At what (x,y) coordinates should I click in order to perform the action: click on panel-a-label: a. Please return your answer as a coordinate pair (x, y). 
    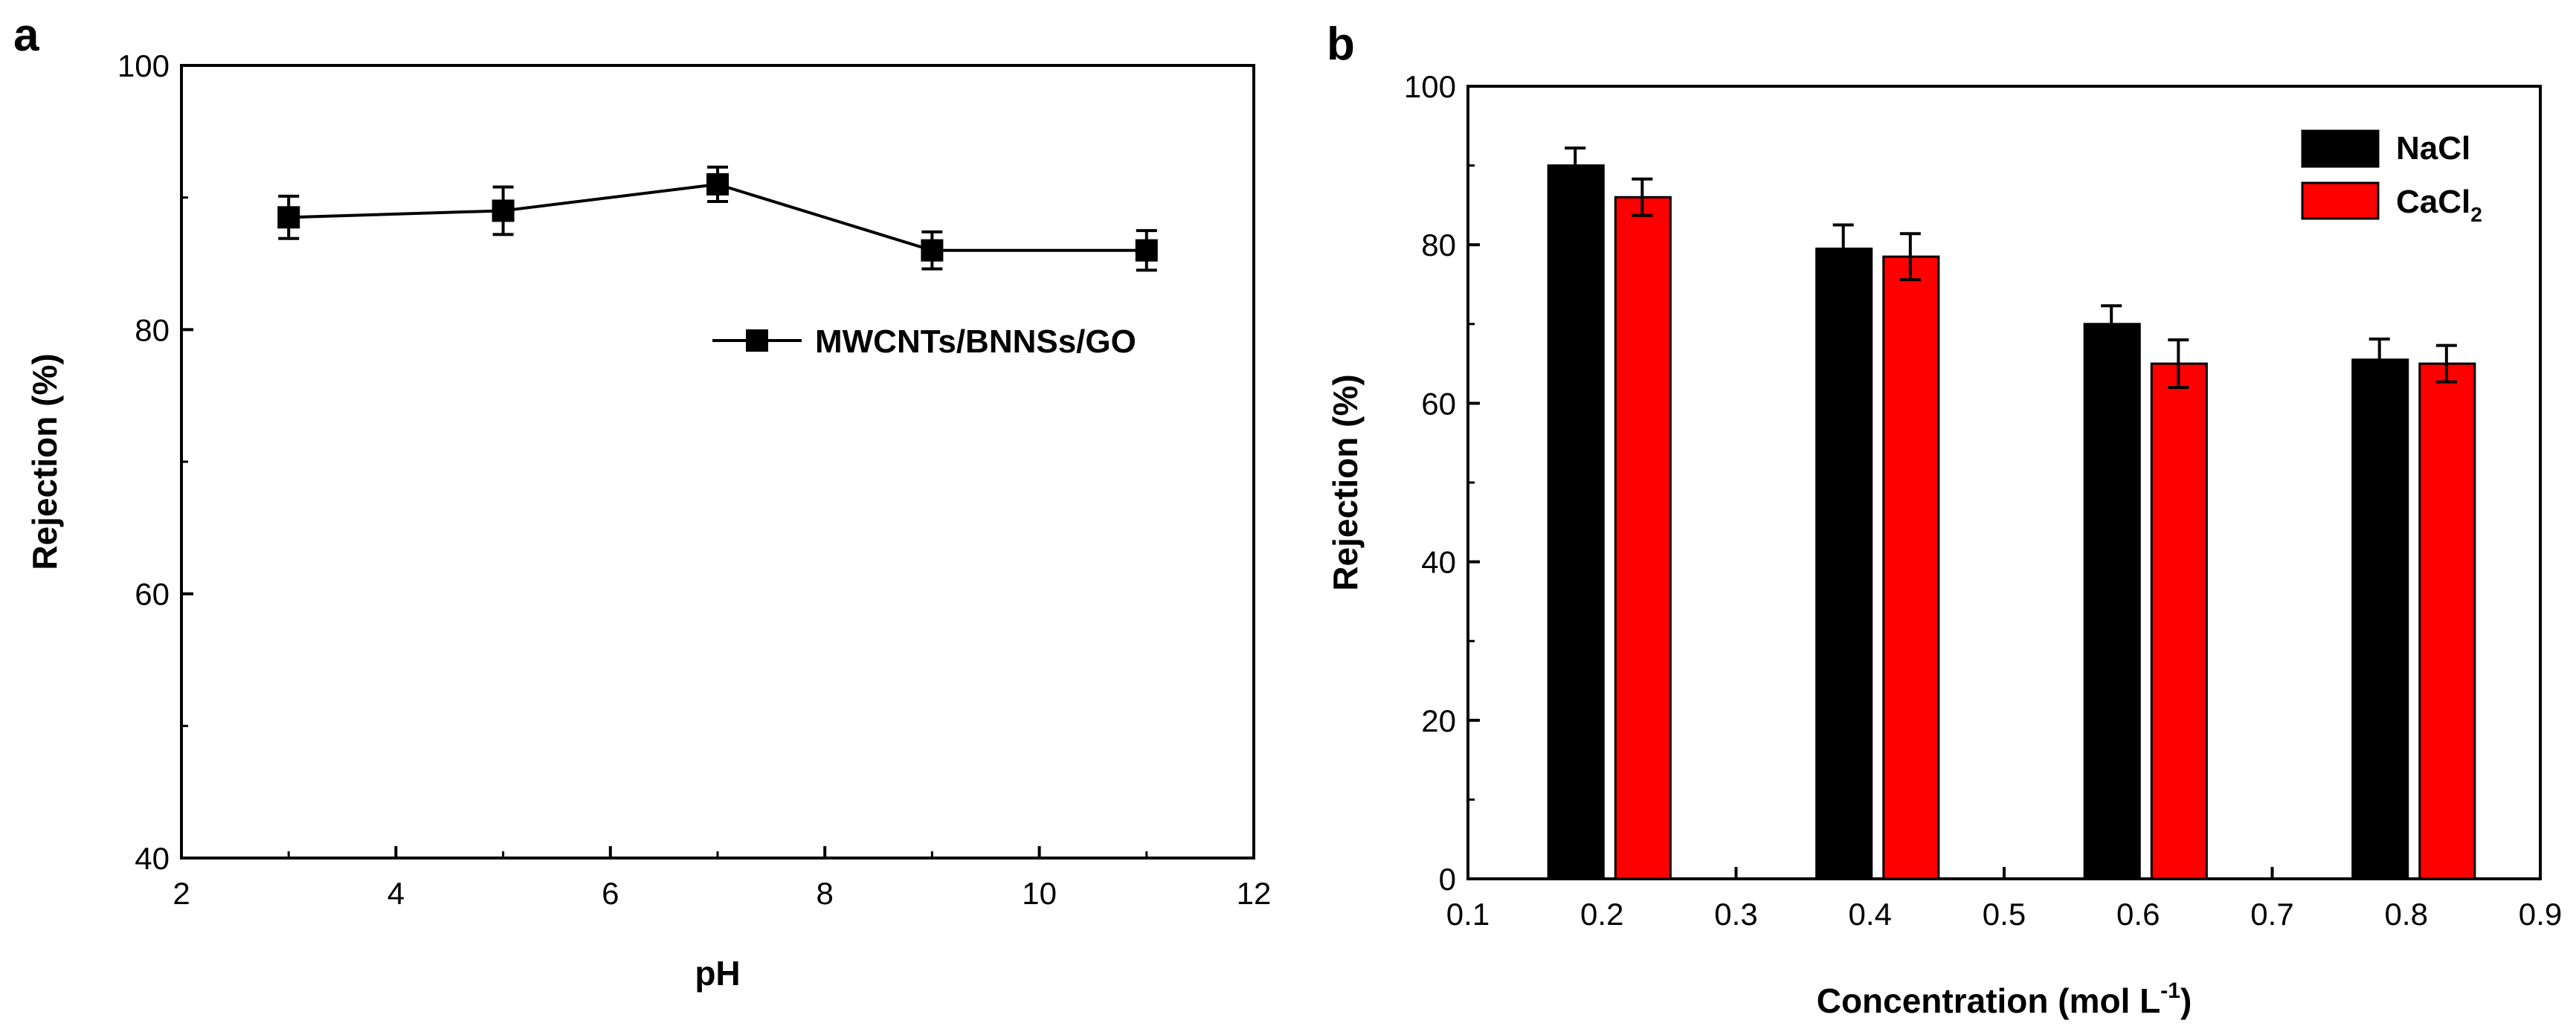
    Looking at the image, I should click on (26, 35).